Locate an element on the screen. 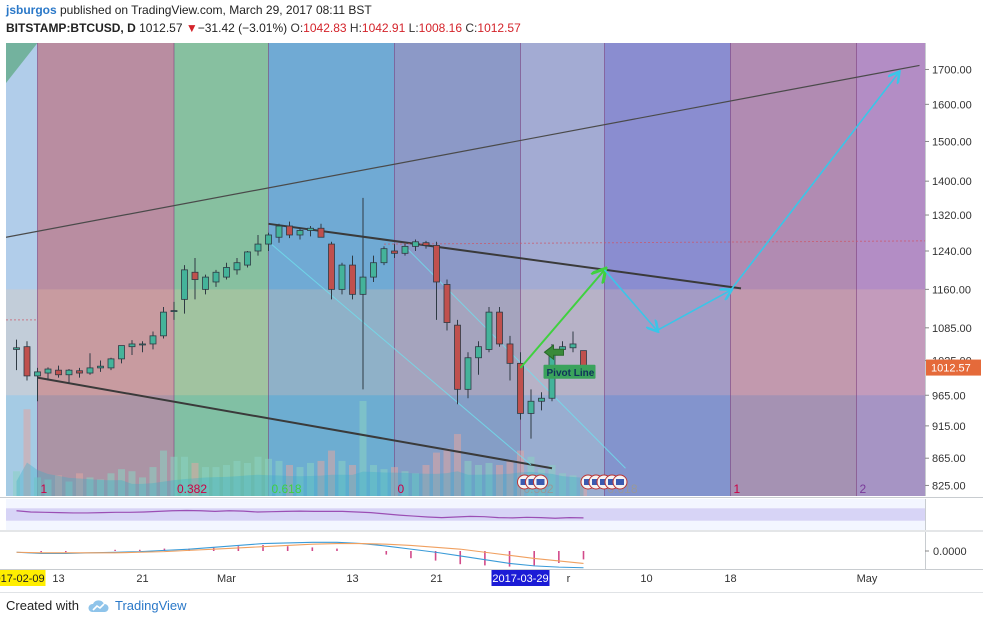  author-link: jsburgos is located at coordinates (31, 10).